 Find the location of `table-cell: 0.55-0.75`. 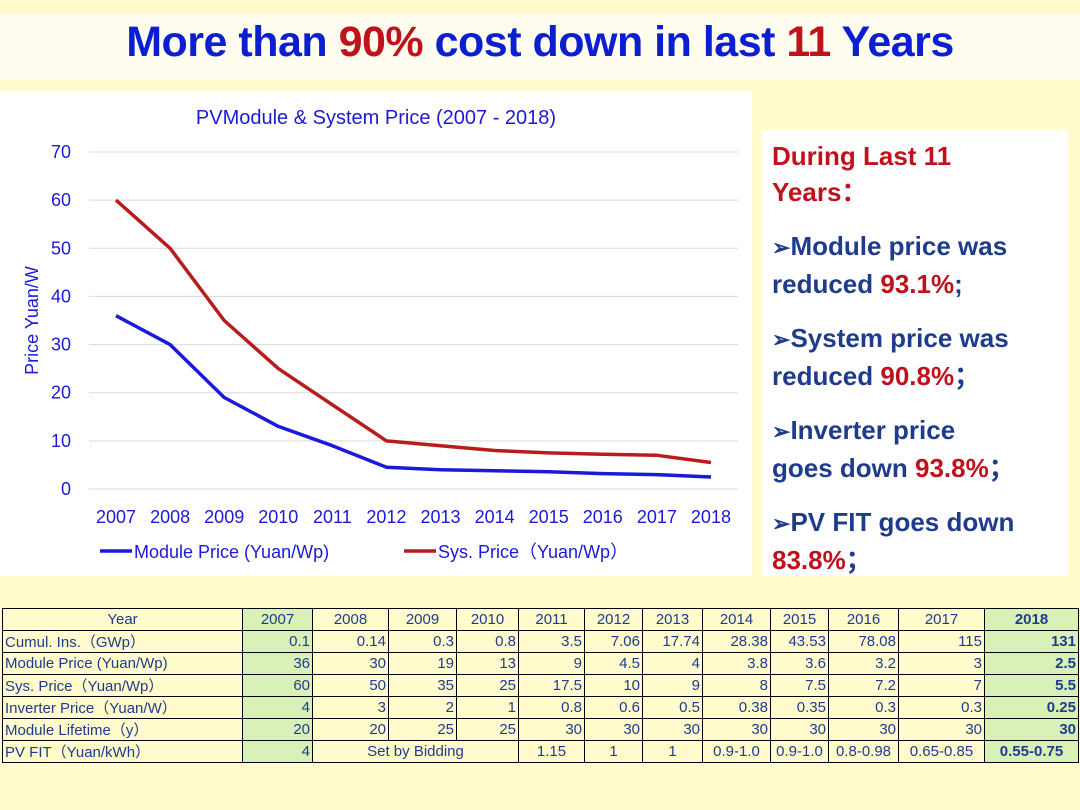

table-cell: 0.55-0.75 is located at coordinates (1031, 751).